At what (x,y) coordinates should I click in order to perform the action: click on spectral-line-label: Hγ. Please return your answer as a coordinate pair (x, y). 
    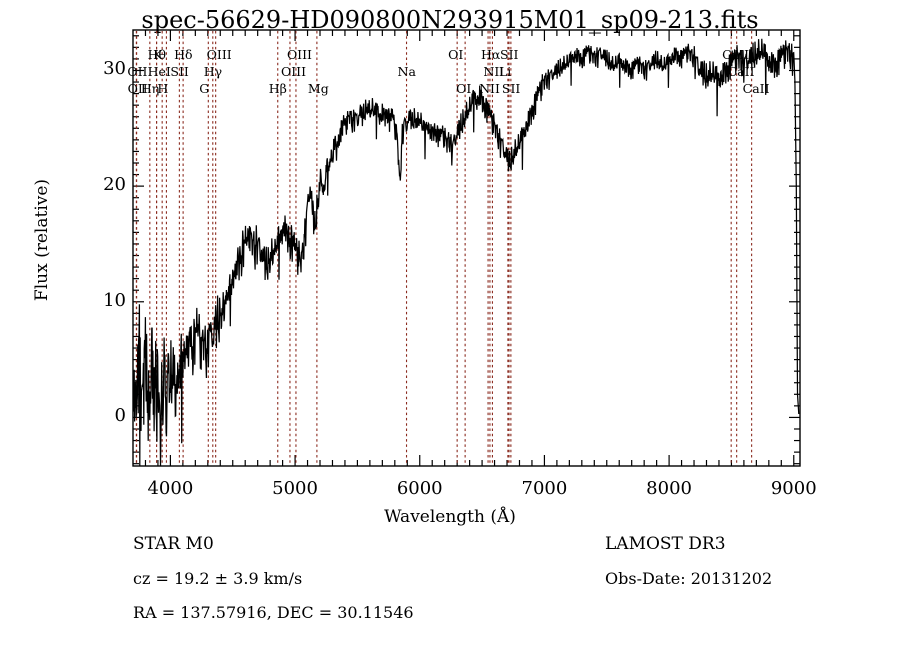
    Looking at the image, I should click on (213, 71).